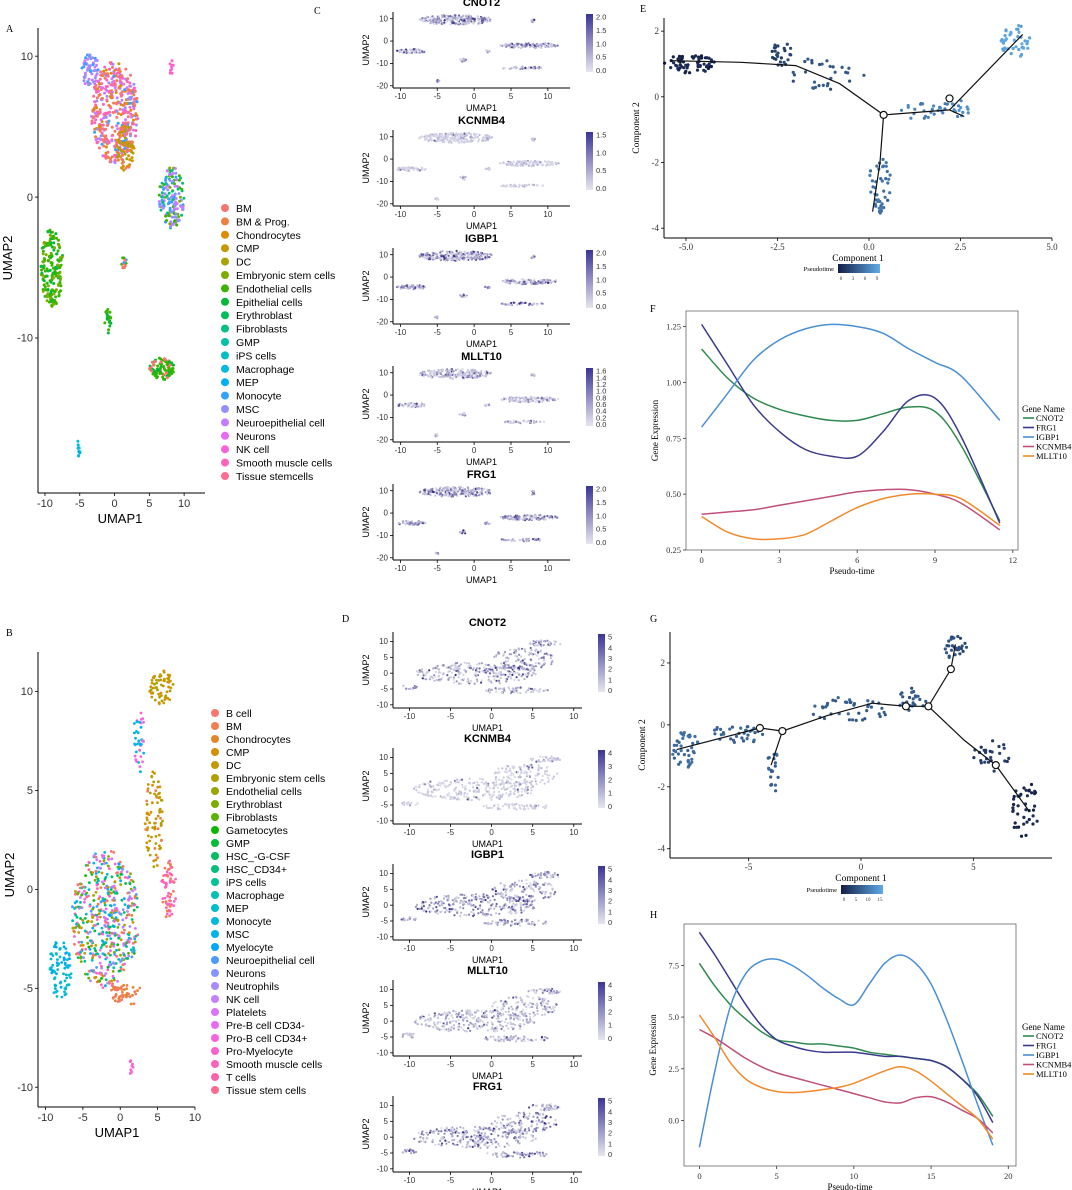  Describe the element at coordinates (215, 934) in the screenshot. I see `umap-b-legend-swatch` at that location.